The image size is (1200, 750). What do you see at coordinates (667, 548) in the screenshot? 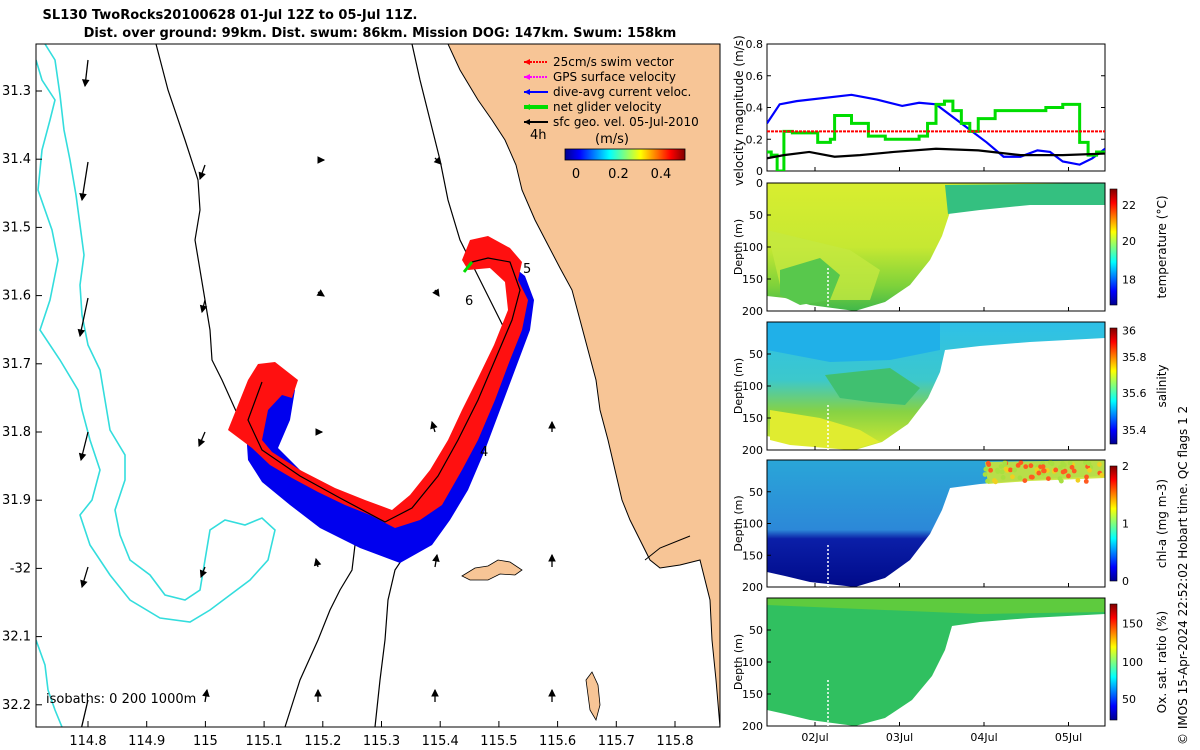
I see `isobath-near-shore` at bounding box center [667, 548].